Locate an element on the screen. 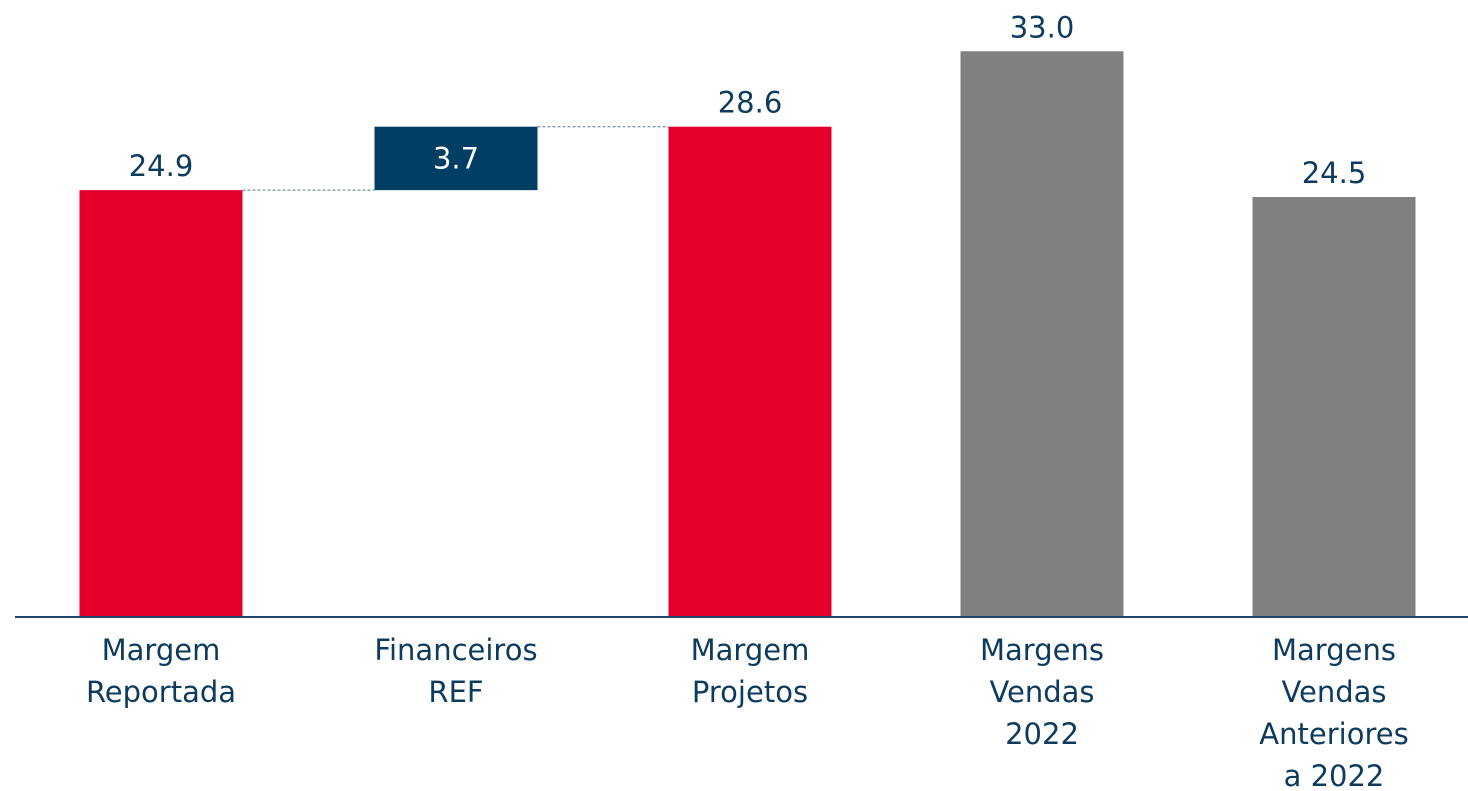 The image size is (1468, 791). value-label: 33.0 is located at coordinates (1042, 27).